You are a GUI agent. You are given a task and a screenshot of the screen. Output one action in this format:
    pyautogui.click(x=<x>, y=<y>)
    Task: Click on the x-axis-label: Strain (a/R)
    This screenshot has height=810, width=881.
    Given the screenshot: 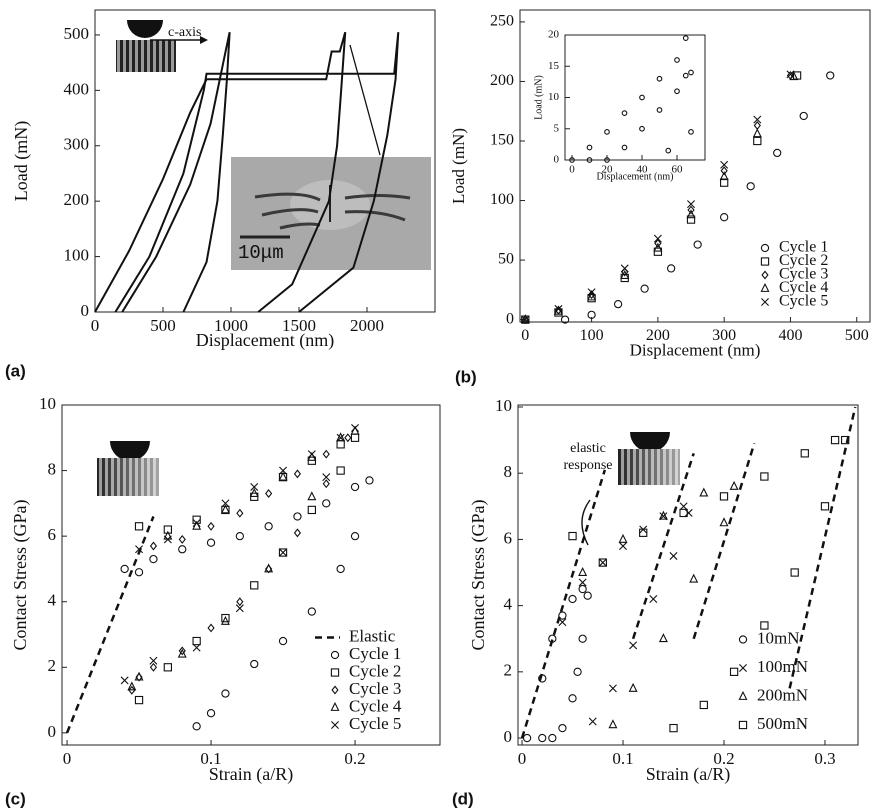 What is the action you would take?
    pyautogui.click(x=251, y=774)
    